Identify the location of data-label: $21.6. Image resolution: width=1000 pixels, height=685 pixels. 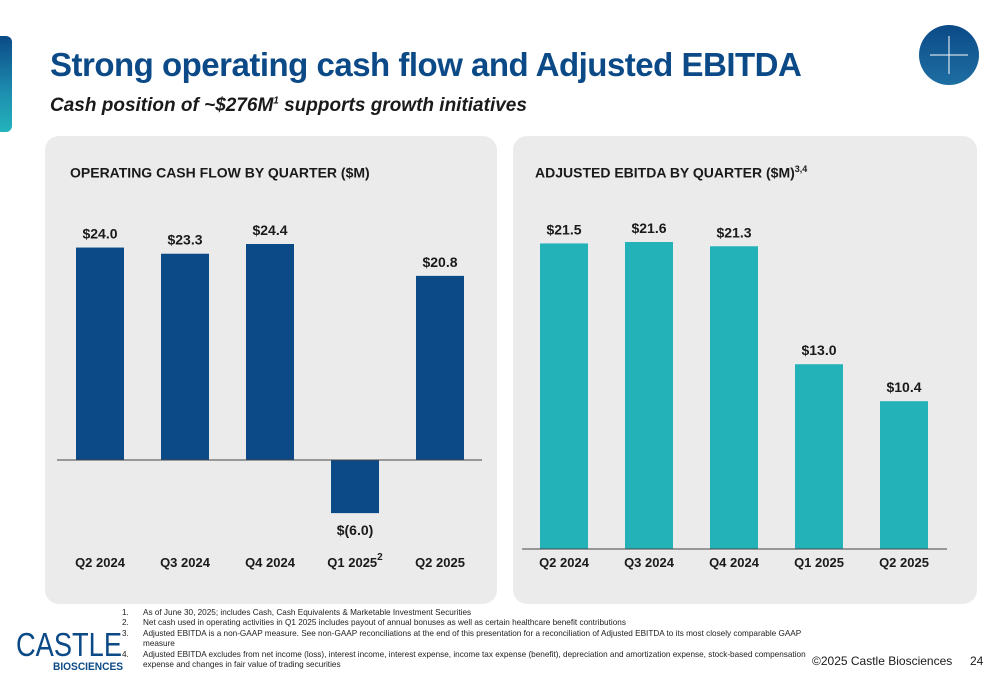
(648, 228).